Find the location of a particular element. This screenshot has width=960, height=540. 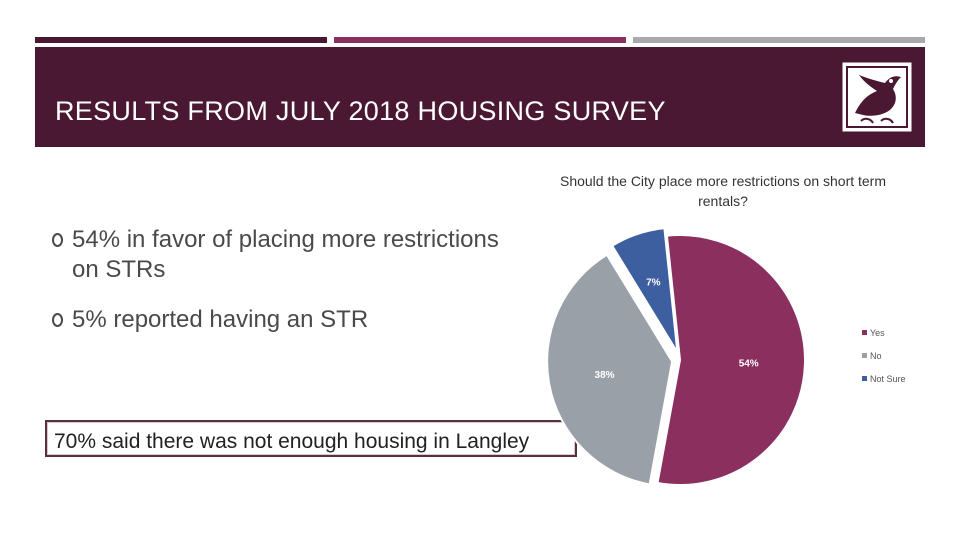

slide-title: RESULTS FROM JULY 2018 HOUSING SURVEY is located at coordinates (360, 111).